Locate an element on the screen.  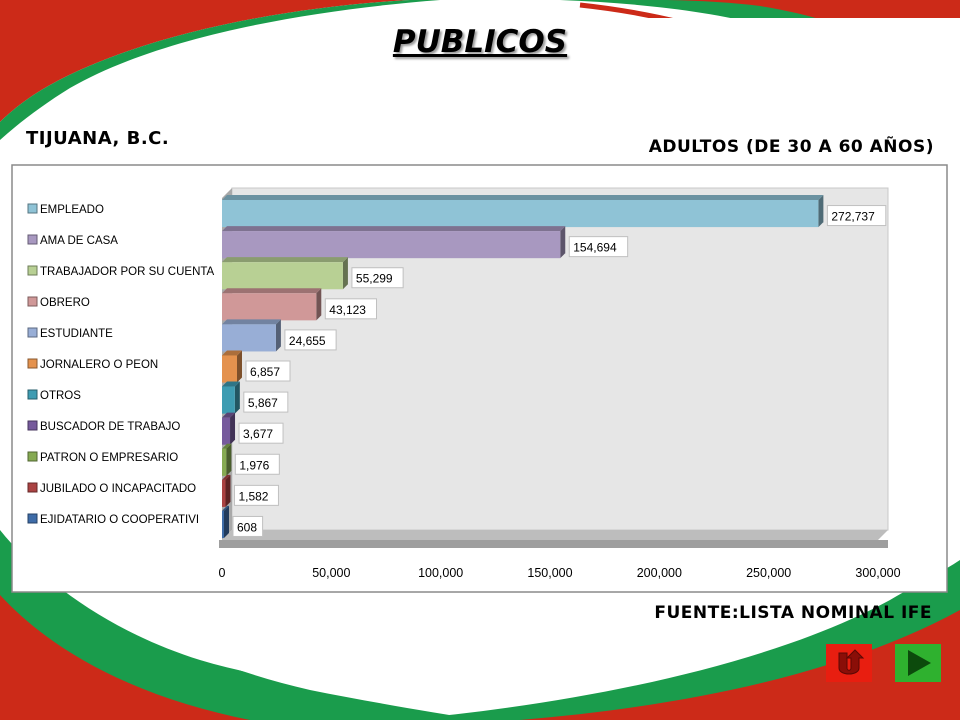
data-label: 6,857 is located at coordinates (265, 372).